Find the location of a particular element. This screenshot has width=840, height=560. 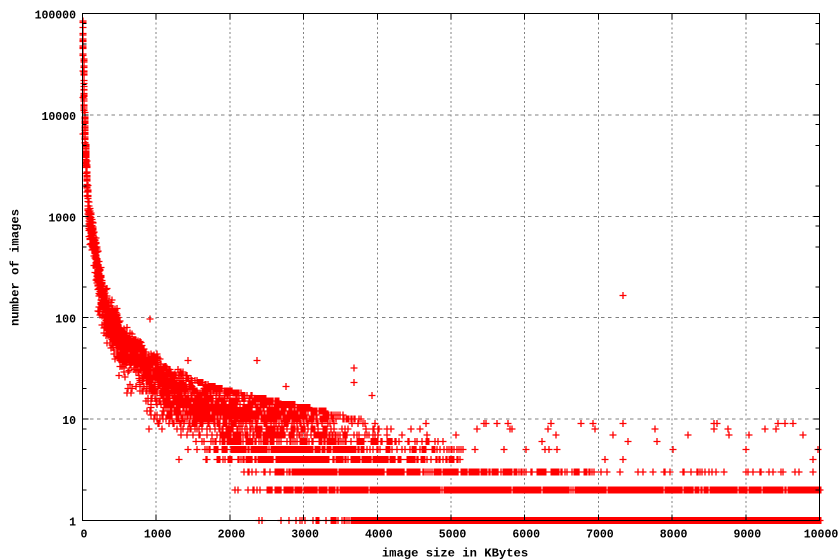

svg-text: number of images is located at coordinates (15, 267).